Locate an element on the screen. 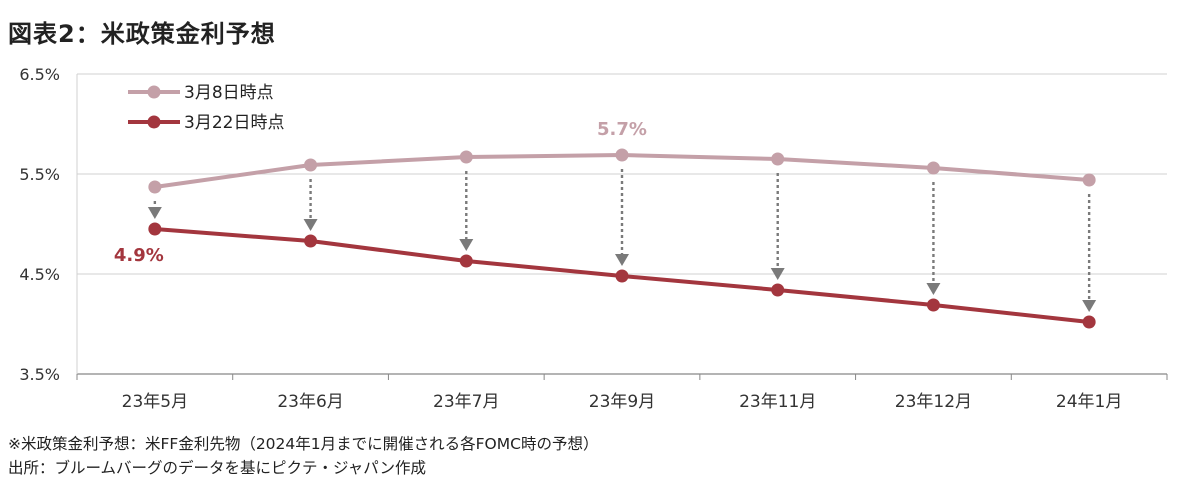  y-tick-label: 3.5% is located at coordinates (39, 374).